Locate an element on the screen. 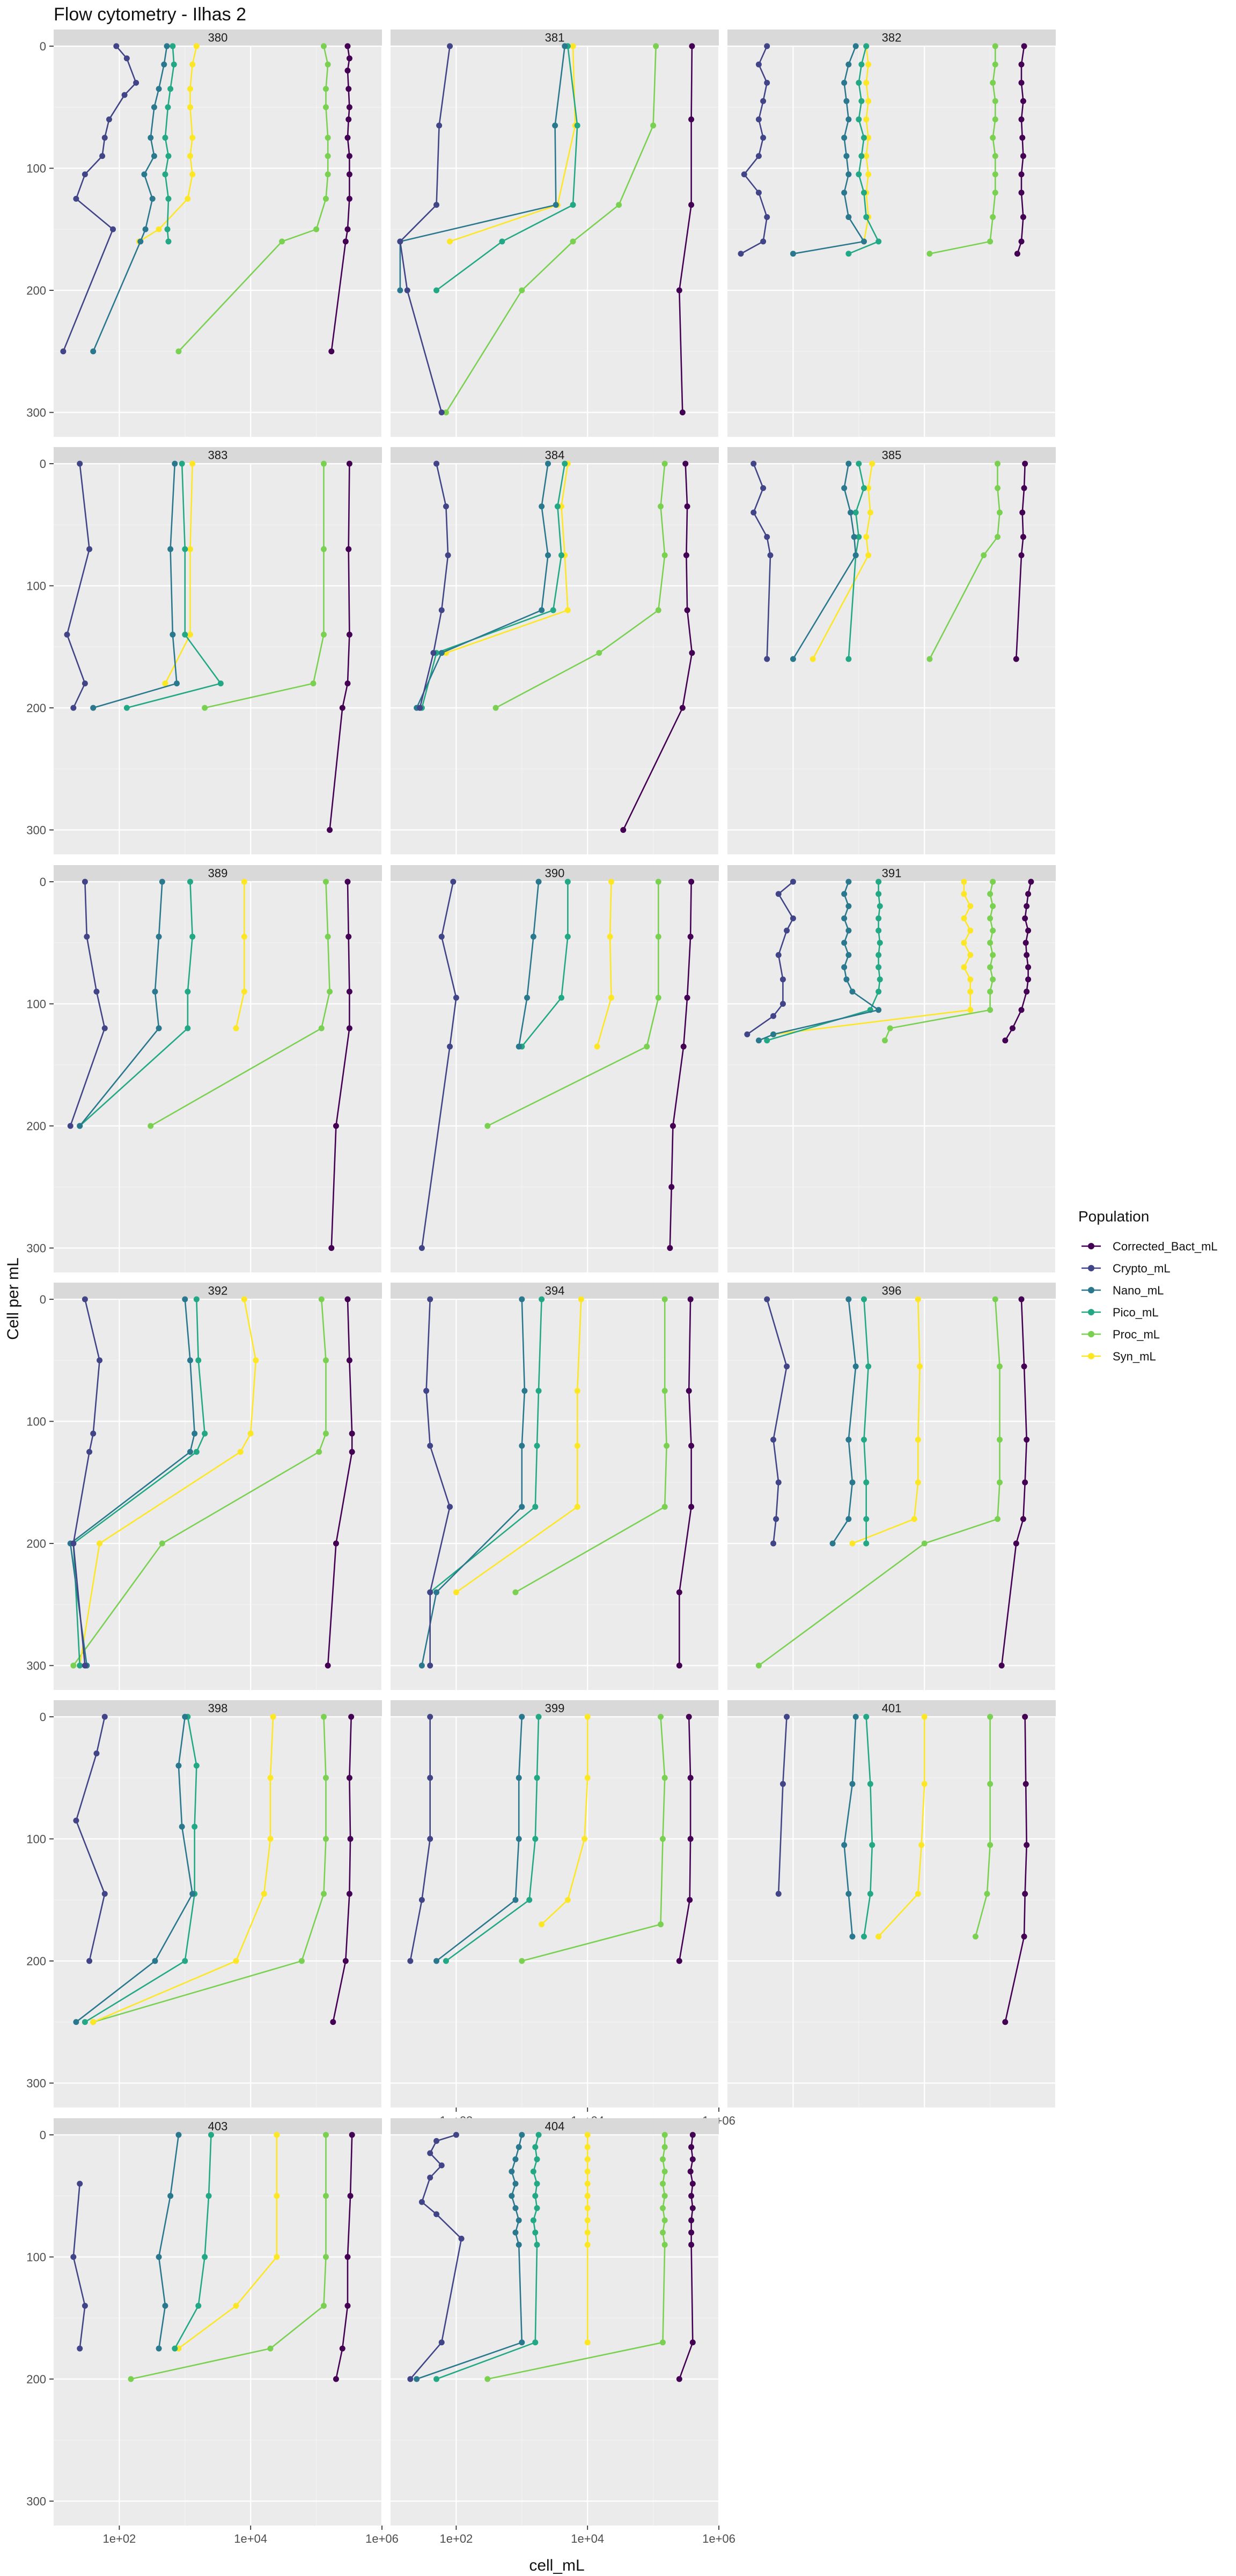 Image resolution: width=1236 pixels, height=2576 pixels. facet-panel-385: 385 is located at coordinates (892, 650).